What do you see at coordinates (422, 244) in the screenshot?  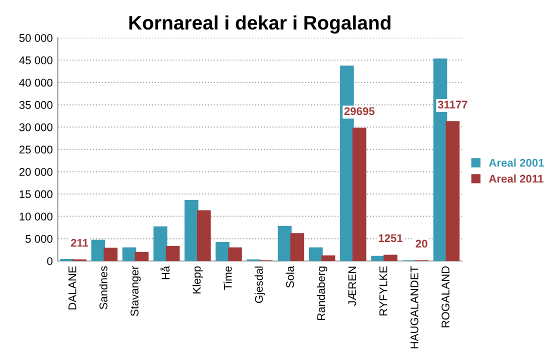 I see `data-label: 20` at bounding box center [422, 244].